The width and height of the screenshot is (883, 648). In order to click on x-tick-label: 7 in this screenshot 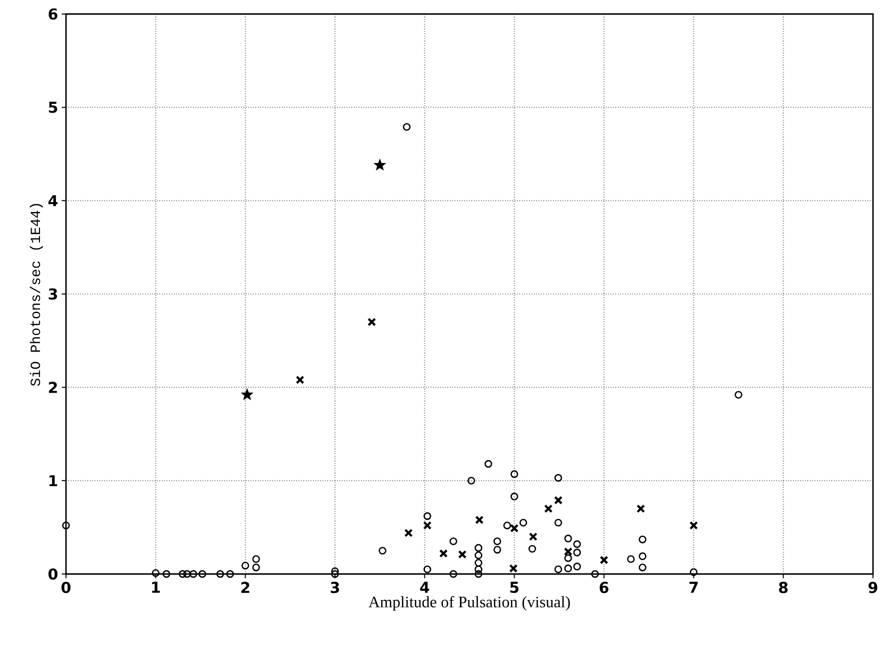, I will do `click(693, 587)`.